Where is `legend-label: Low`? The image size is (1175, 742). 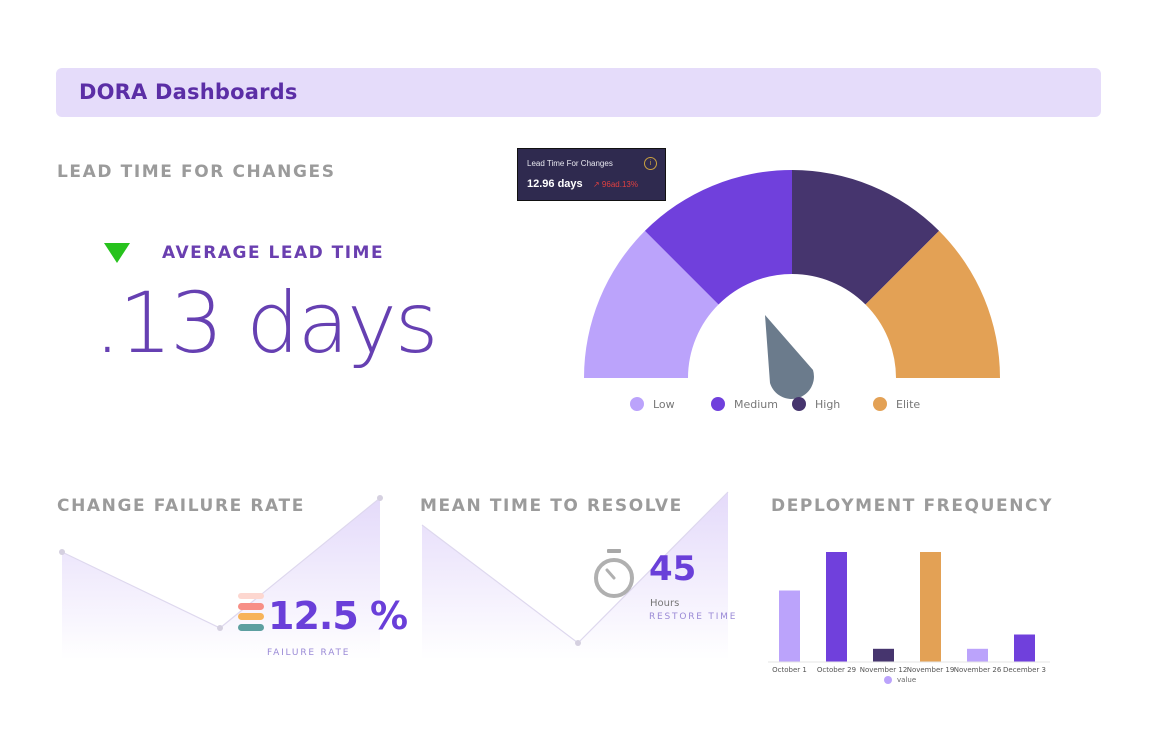 legend-label: Low is located at coordinates (664, 404).